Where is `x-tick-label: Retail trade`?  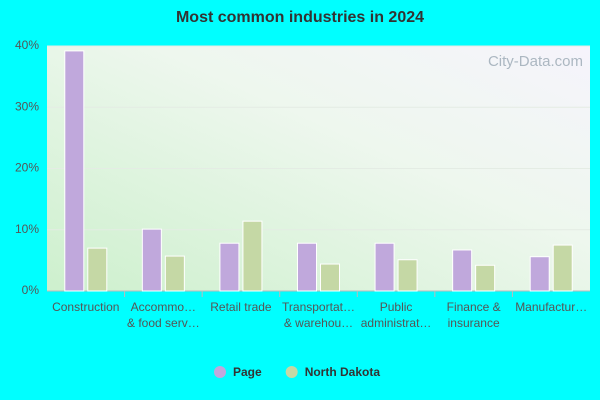 x-tick-label: Retail trade is located at coordinates (241, 307).